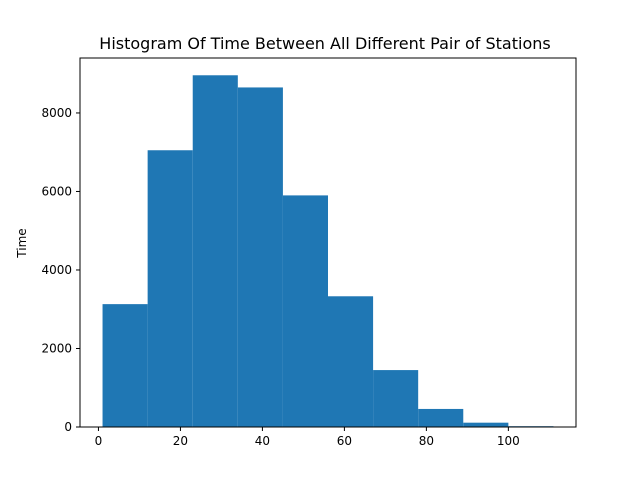 Image resolution: width=640 pixels, height=480 pixels. I want to click on y-axis-label: Time, so click(22, 243).